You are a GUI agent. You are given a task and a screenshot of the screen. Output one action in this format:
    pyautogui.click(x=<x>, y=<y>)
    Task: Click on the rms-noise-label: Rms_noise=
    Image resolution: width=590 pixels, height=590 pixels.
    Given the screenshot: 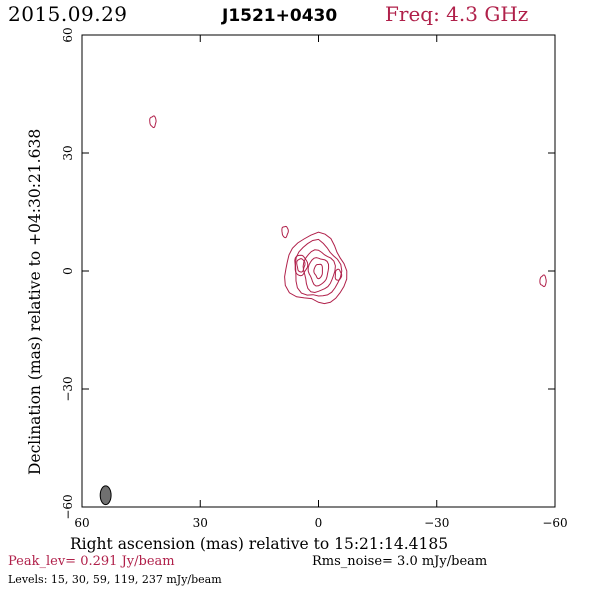 What is the action you would take?
    pyautogui.click(x=352, y=561)
    